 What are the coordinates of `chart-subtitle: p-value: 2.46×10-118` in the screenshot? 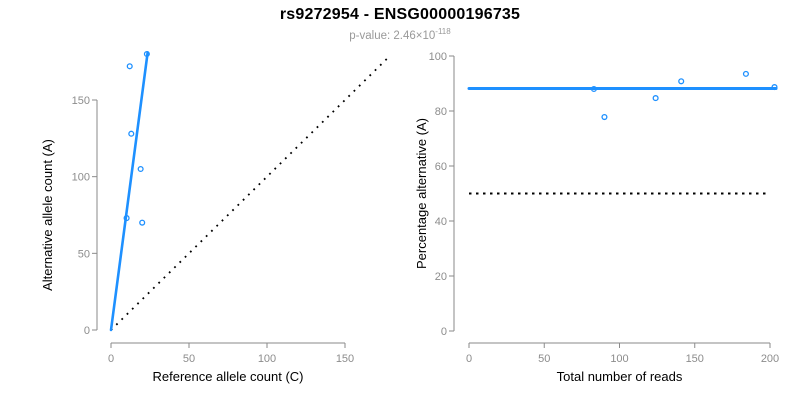 It's located at (400, 34).